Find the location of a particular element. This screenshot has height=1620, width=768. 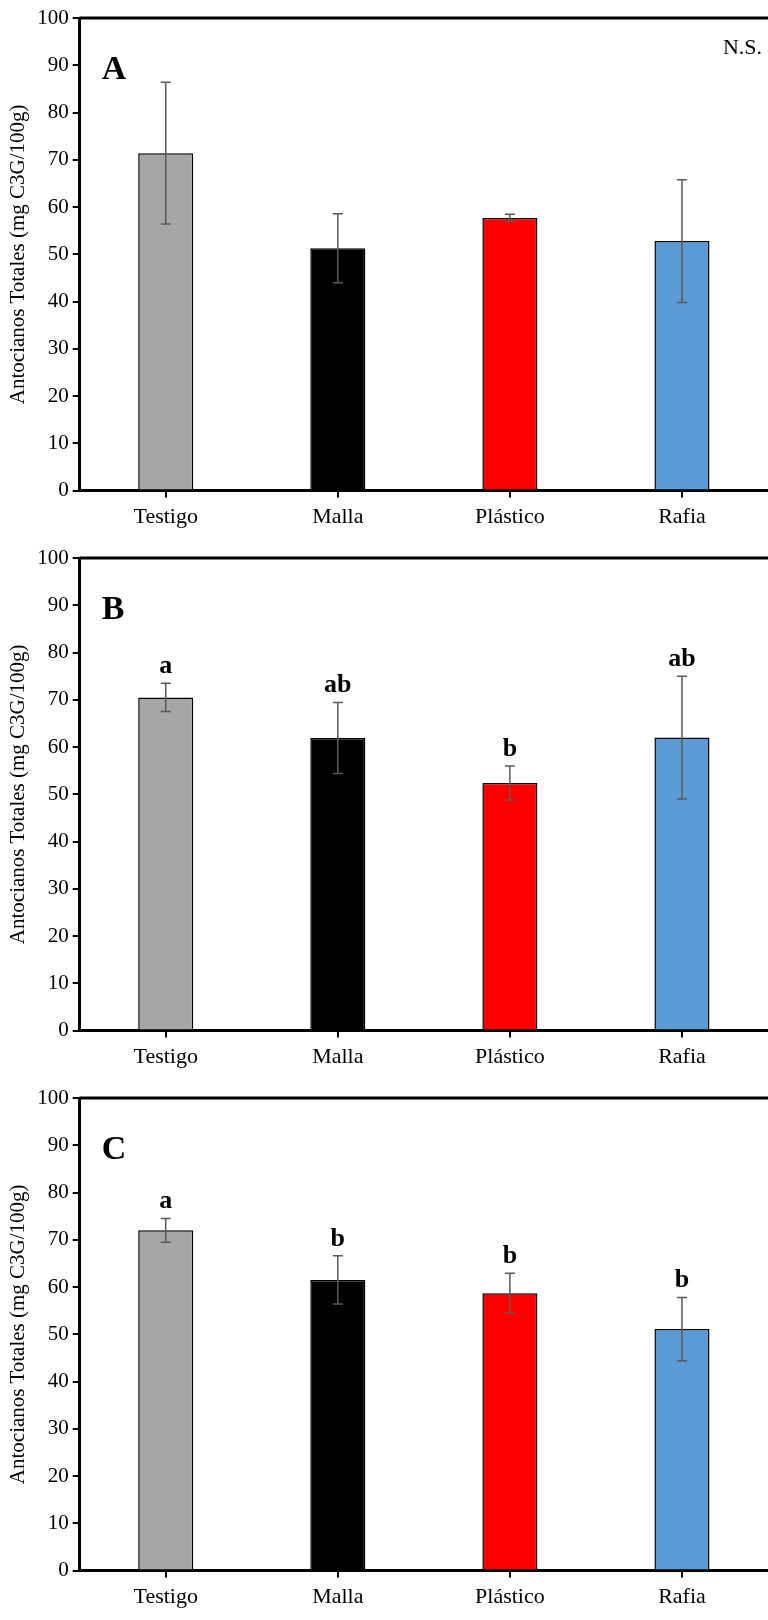

annotation: N.S. is located at coordinates (742, 46).